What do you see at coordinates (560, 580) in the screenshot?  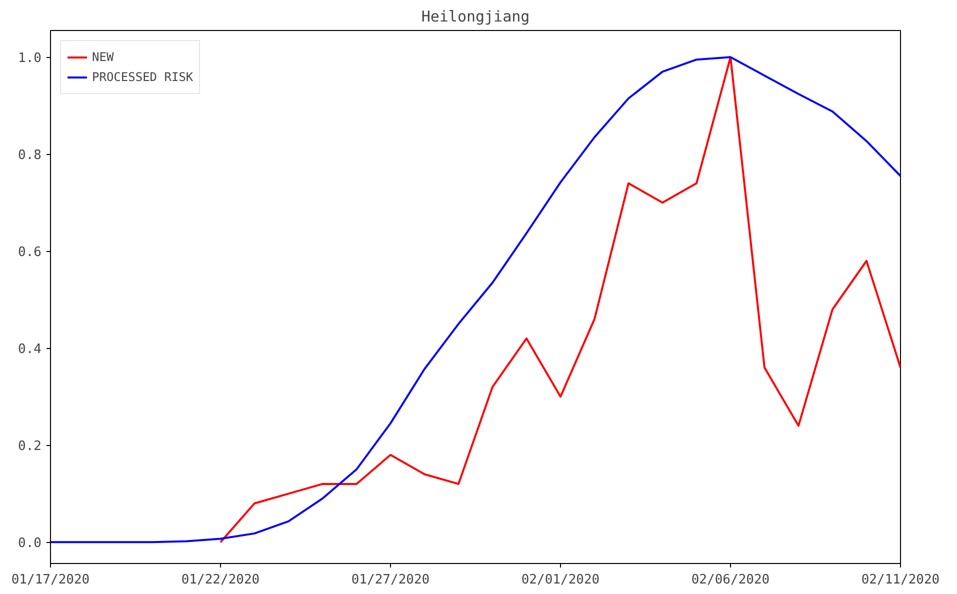 I see `x-tick-label: 02/01/2020` at bounding box center [560, 580].